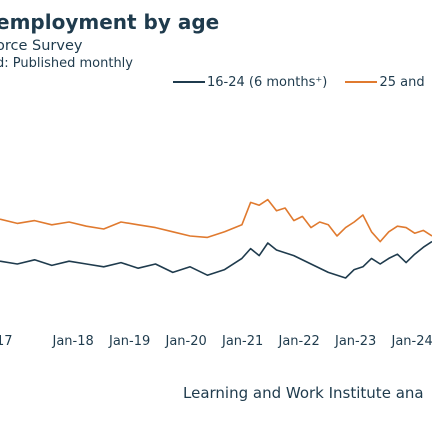  I want to click on legend-item-series-2: 25 and, so click(385, 82).